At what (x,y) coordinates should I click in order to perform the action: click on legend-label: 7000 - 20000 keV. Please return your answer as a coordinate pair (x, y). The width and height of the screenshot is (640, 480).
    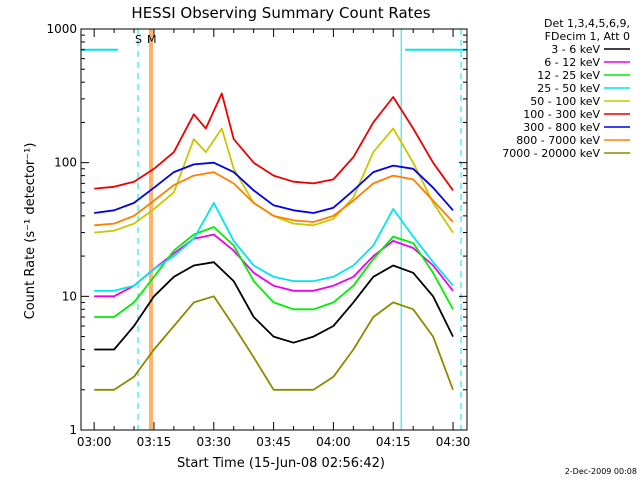
    Looking at the image, I should click on (551, 153).